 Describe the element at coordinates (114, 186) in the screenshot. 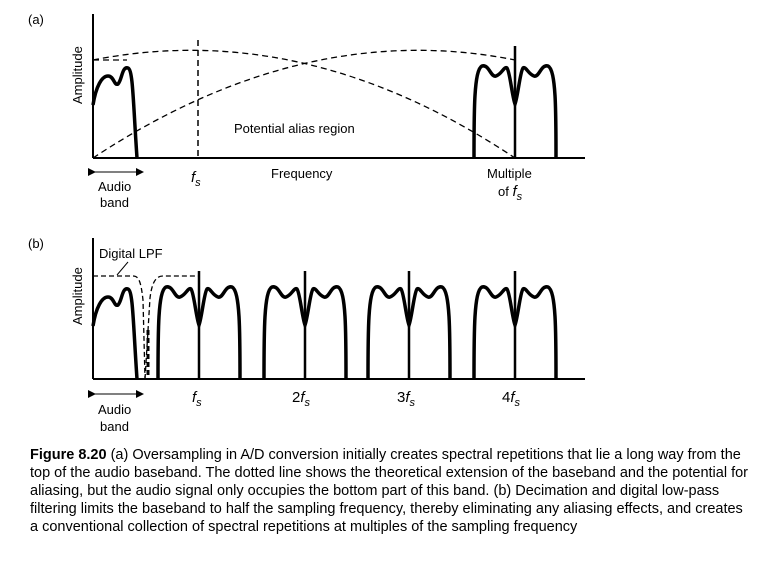

I see `audio-band-label-line1: Audio` at that location.